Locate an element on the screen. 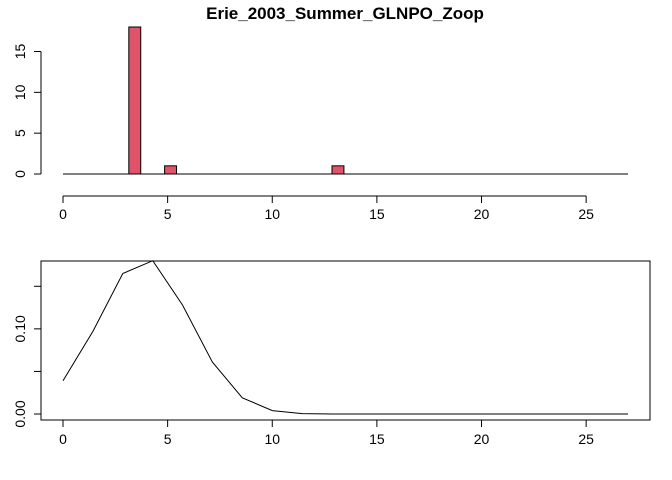 The height and width of the screenshot is (480, 672). y-tick-label: 0.10 is located at coordinates (20, 328).